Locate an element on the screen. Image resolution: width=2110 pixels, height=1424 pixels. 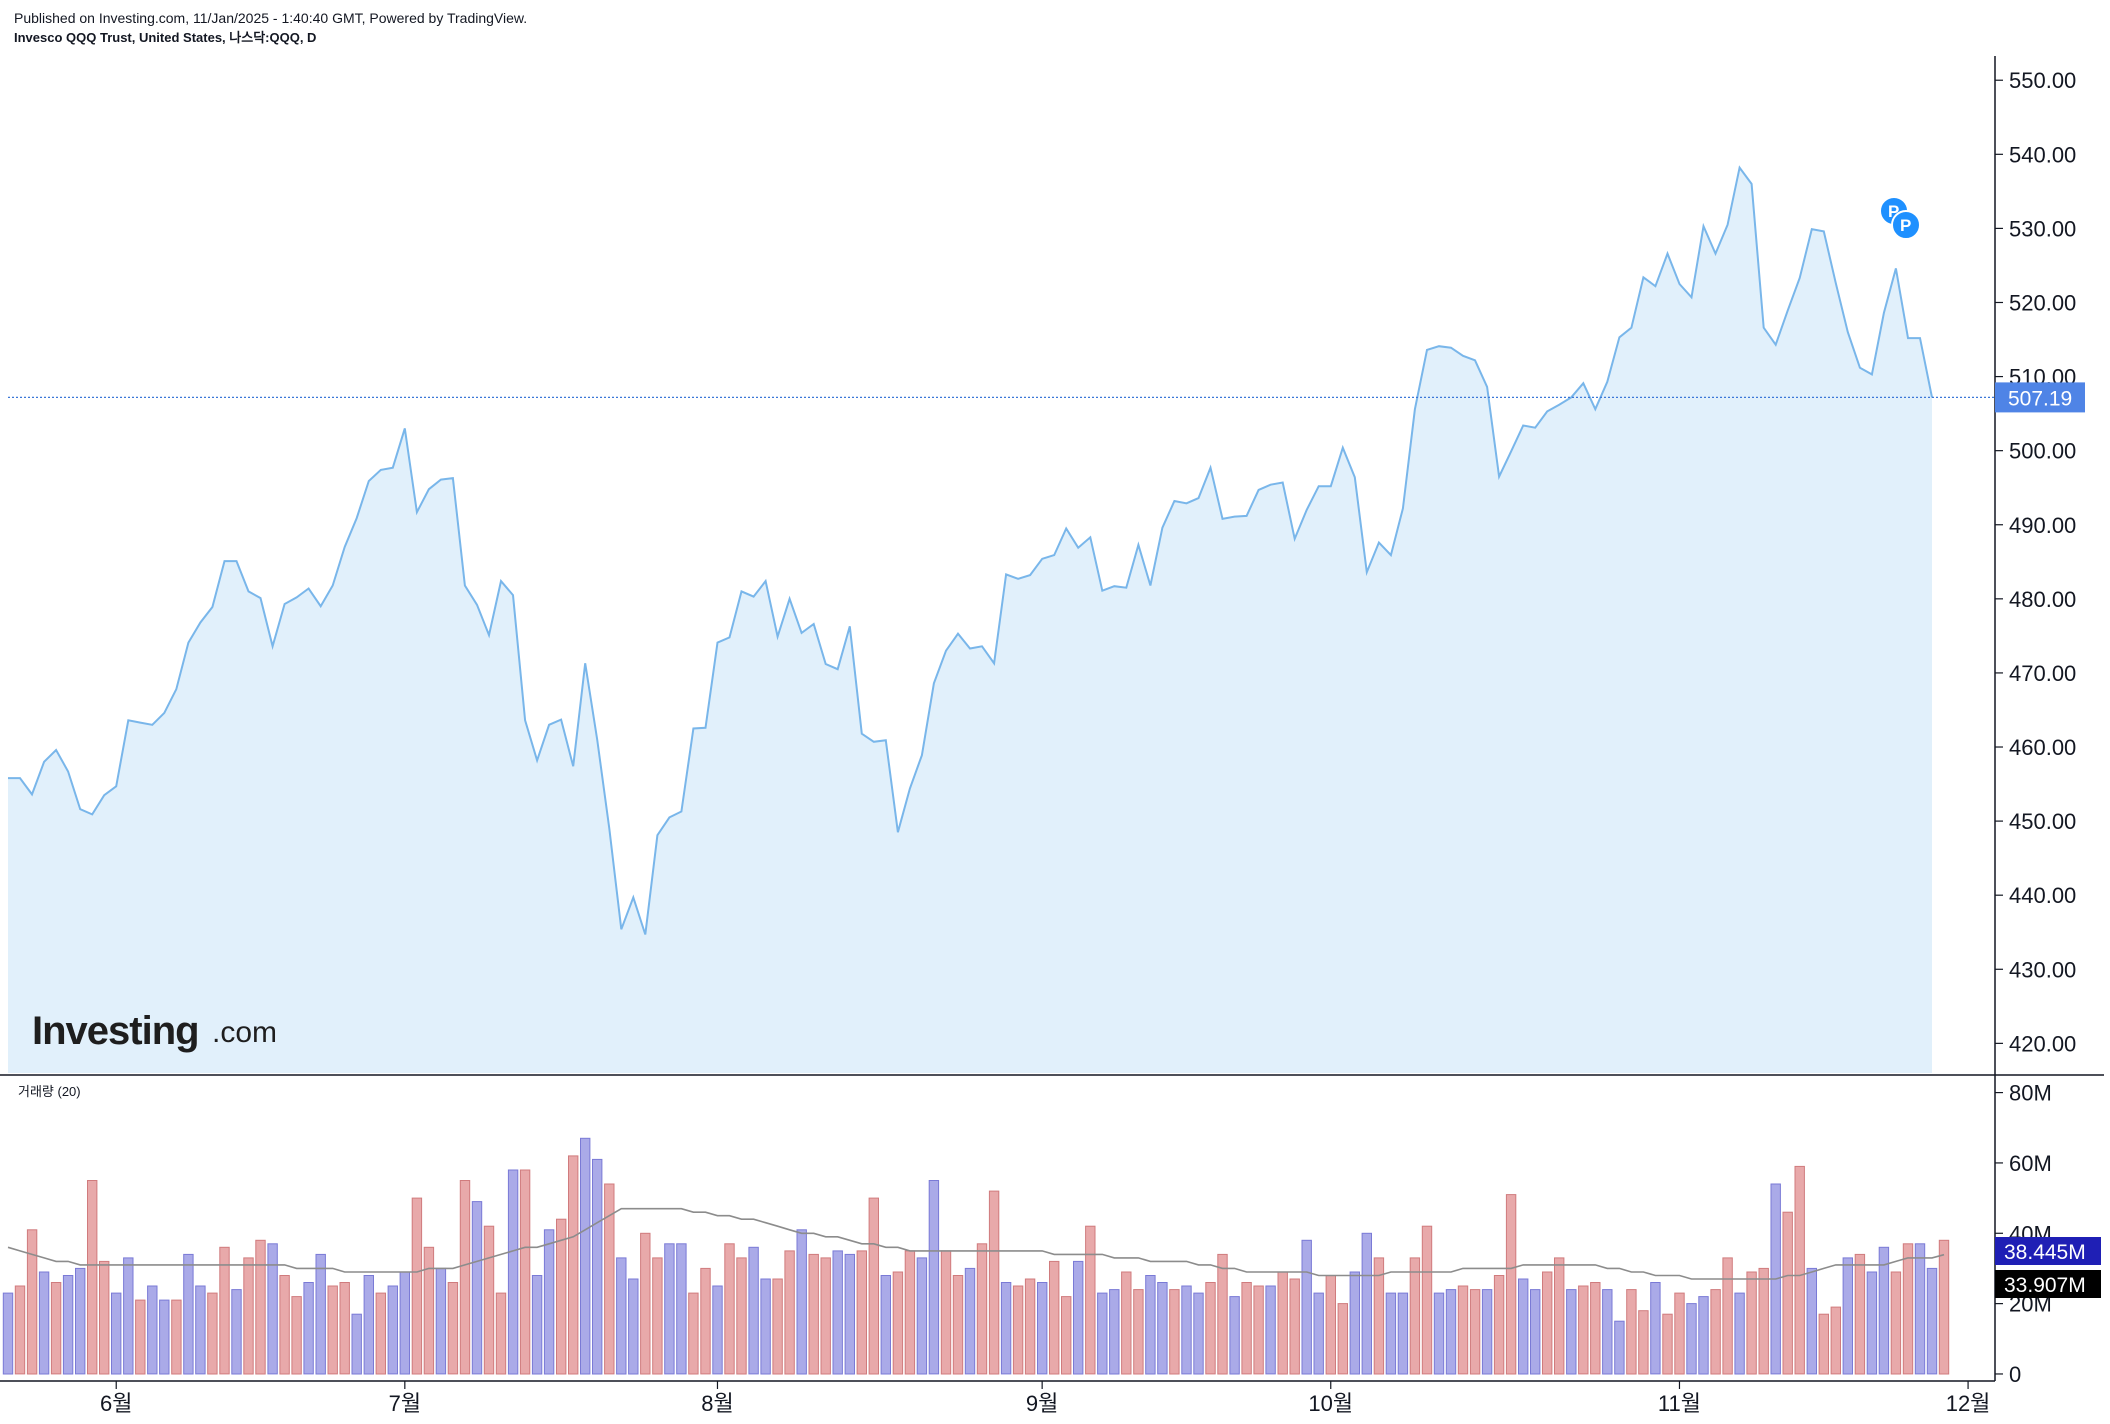
volume-ma-line is located at coordinates (976, 1243).